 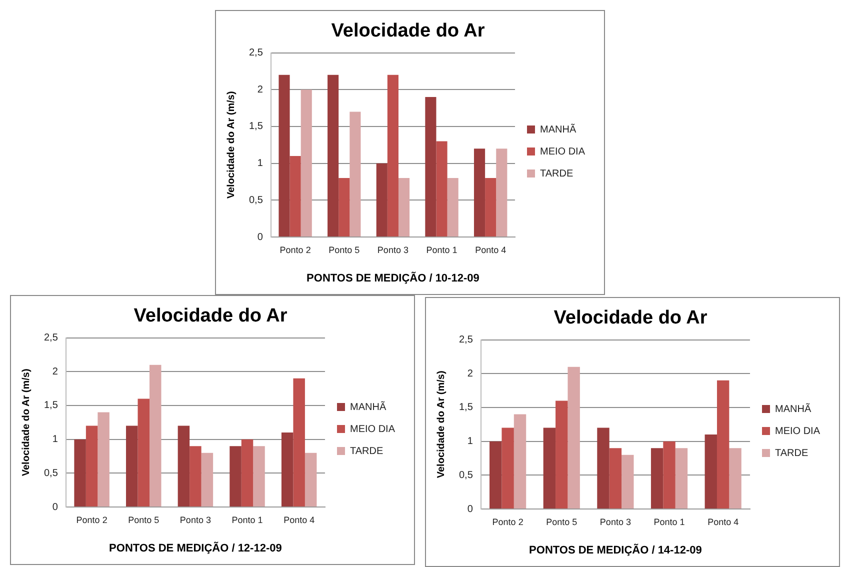 I want to click on x-axis-title: PONTOS DE MEDIÇÃO / 14-12-09, so click(x=615, y=549).